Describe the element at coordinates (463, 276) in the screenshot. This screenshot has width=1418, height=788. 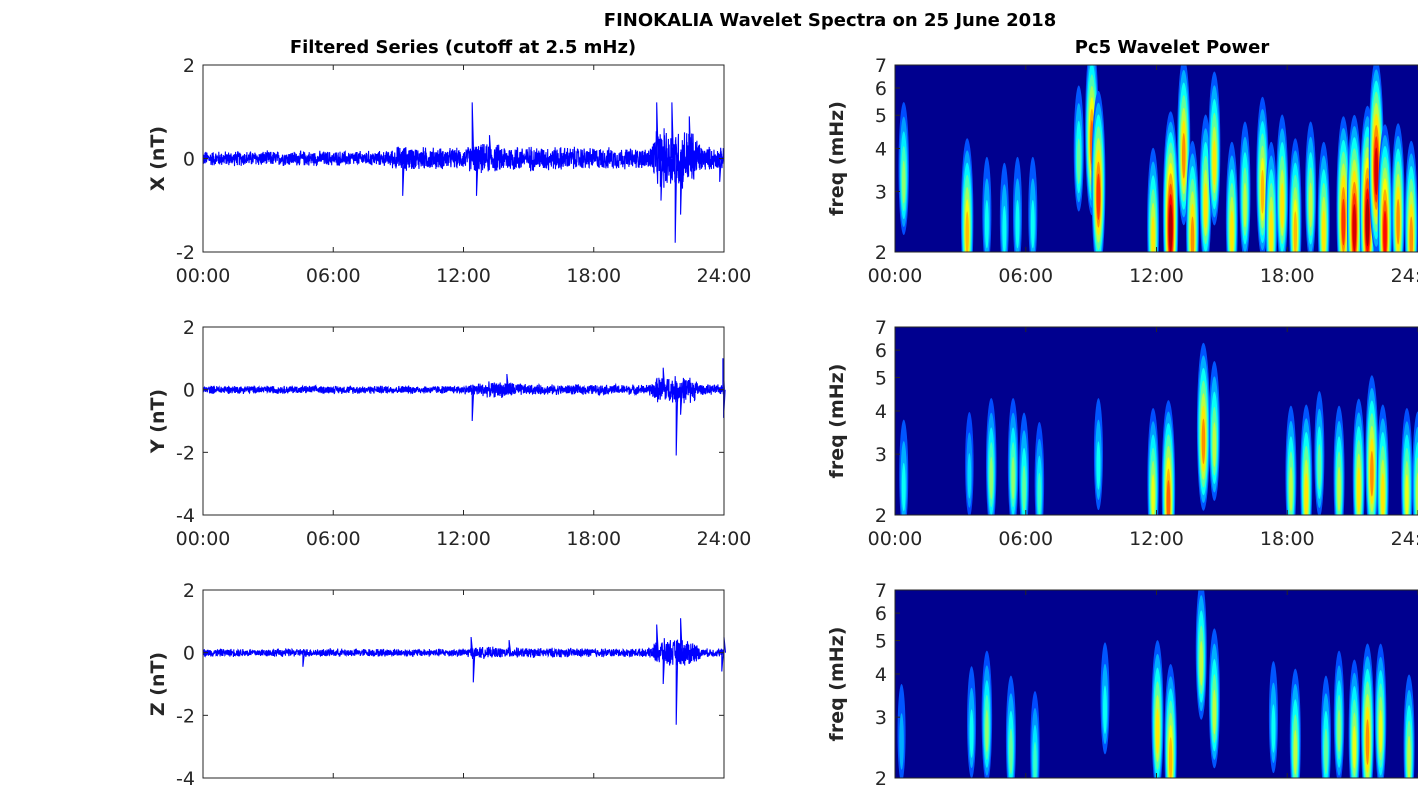
I see `series-x-xtick-label: 12:00` at that location.